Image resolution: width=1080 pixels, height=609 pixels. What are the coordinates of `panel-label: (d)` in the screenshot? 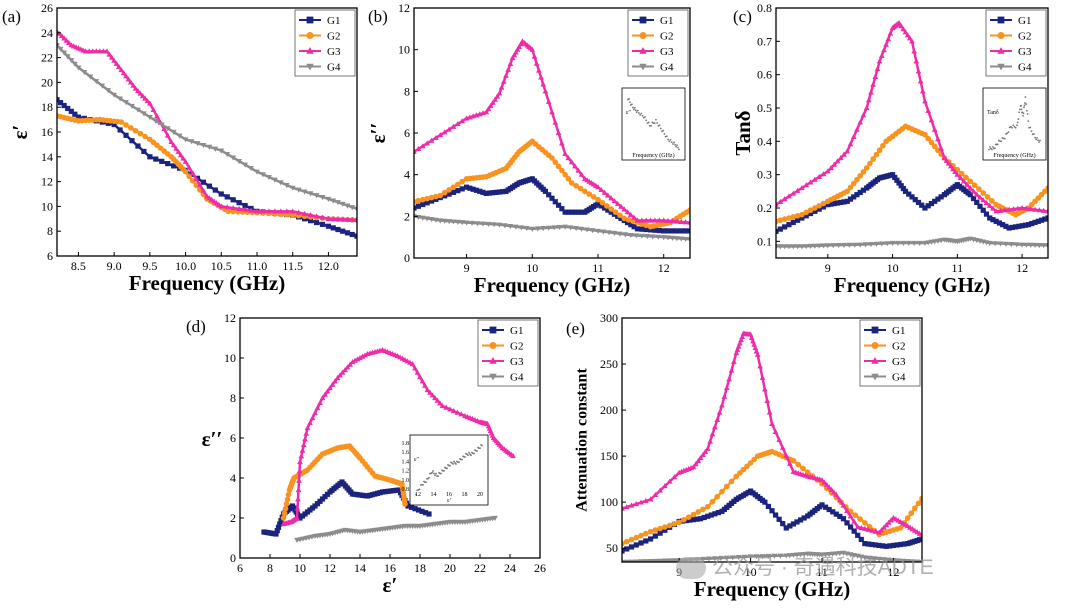 It's located at (196, 326).